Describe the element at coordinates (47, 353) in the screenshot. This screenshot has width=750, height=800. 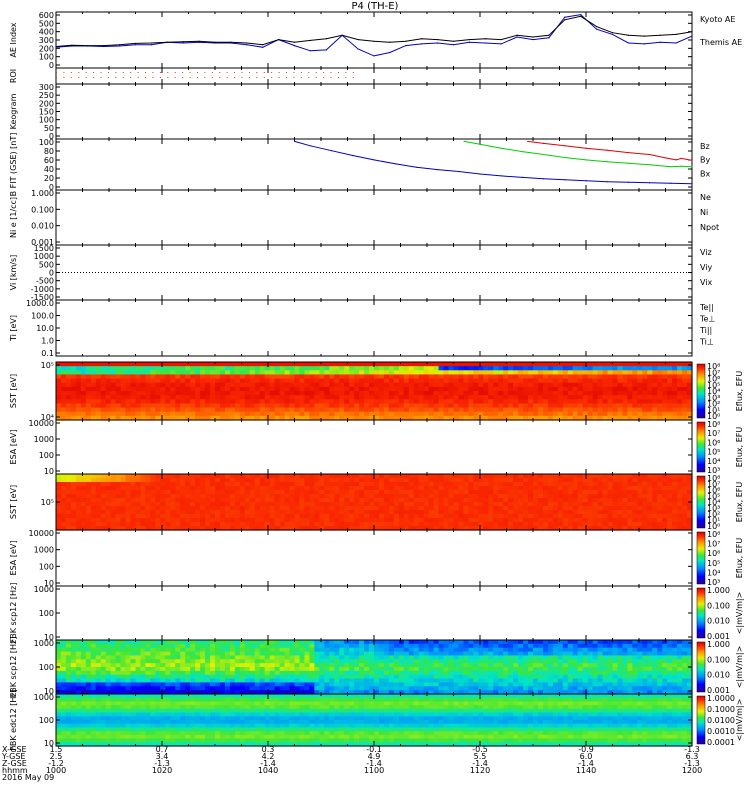
I see `y-tick-label: 0.1` at that location.